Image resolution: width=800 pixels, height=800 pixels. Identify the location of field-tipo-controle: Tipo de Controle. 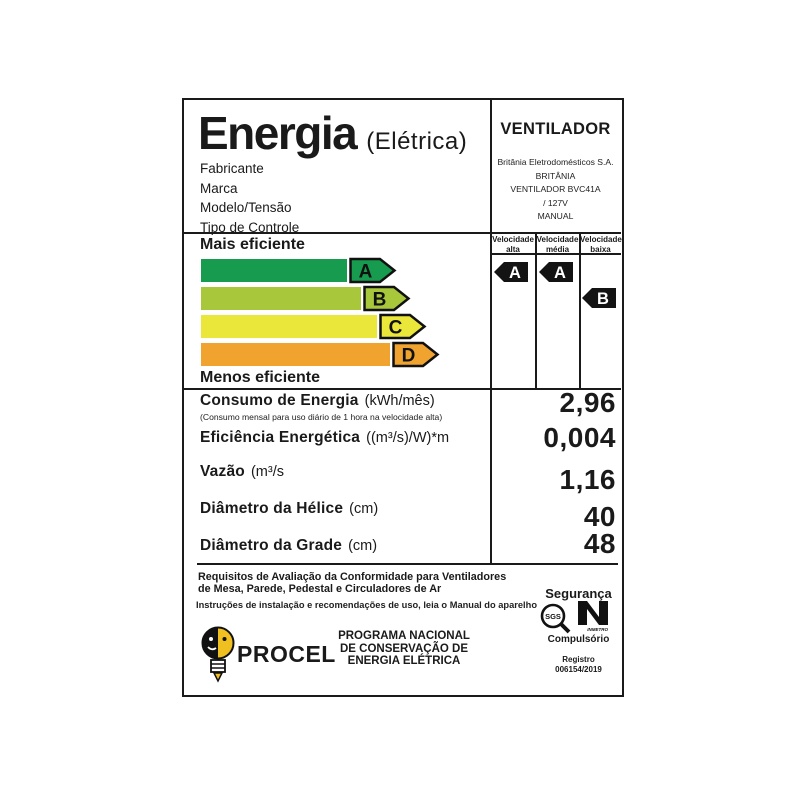
(250, 227).